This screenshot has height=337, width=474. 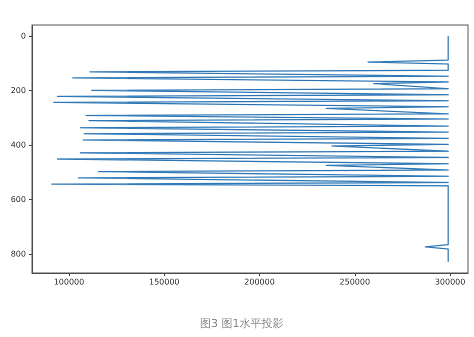 What do you see at coordinates (242, 323) in the screenshot?
I see `caption: 图3 图1水平投影` at bounding box center [242, 323].